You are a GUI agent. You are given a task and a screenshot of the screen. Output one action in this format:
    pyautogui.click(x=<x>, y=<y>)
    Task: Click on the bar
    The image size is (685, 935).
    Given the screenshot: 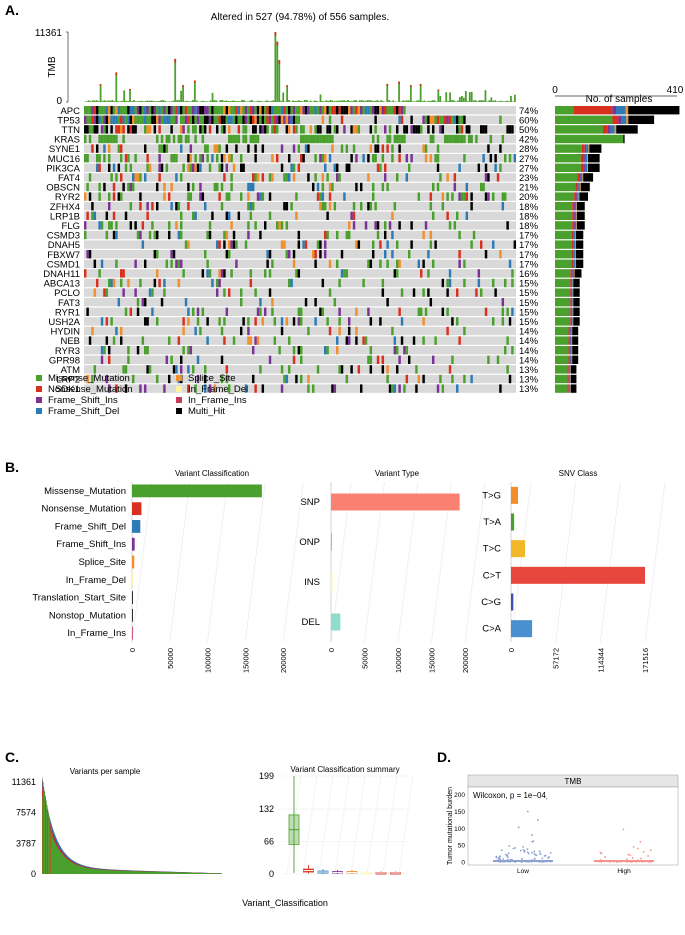 What is the action you would take?
    pyautogui.click(x=132, y=597)
    